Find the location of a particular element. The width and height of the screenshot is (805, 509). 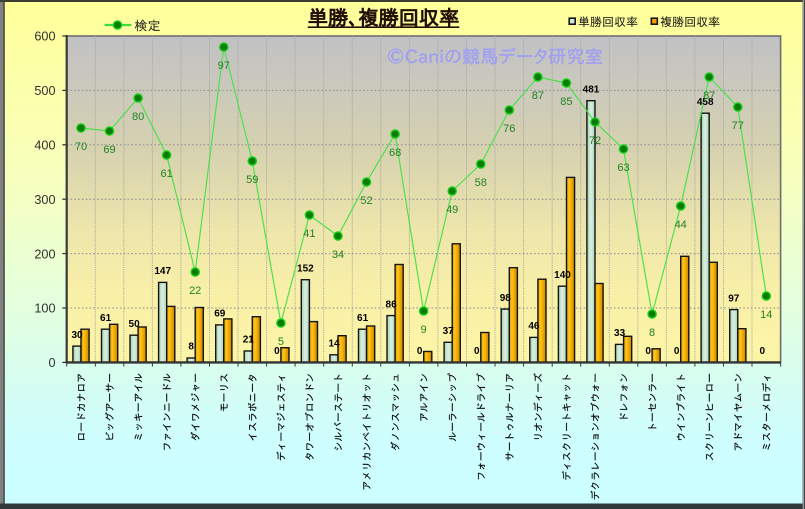

svg-text: 98 is located at coordinates (506, 298).